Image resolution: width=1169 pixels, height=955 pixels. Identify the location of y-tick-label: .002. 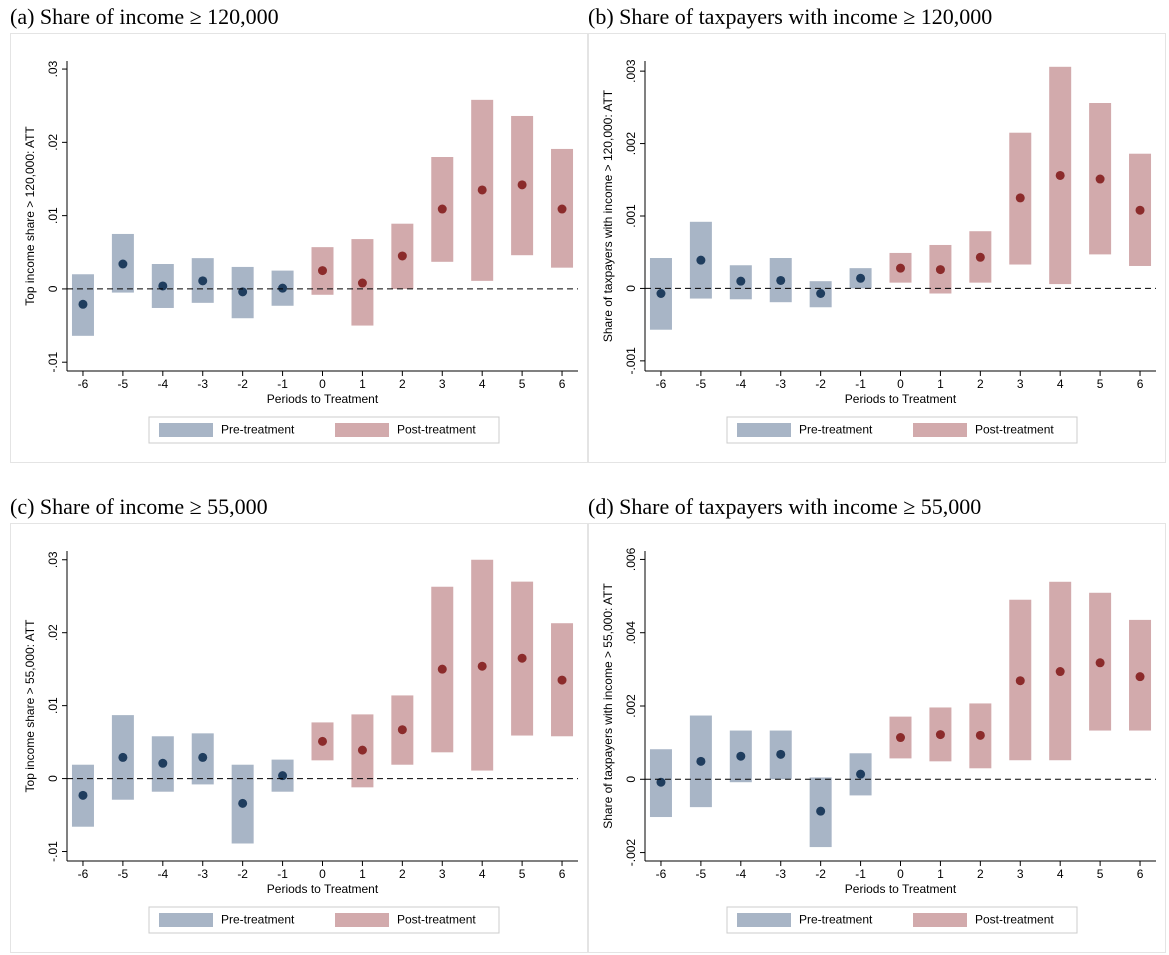
(631, 706).